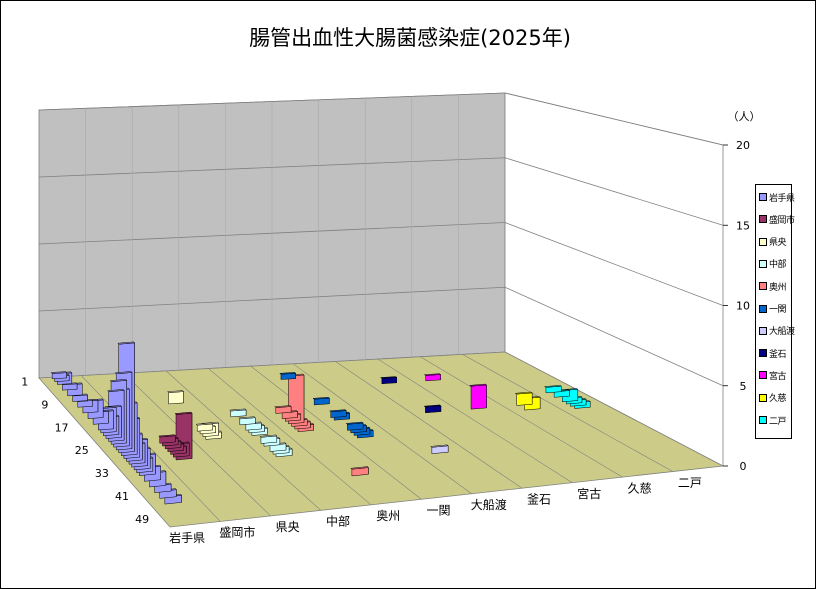 This screenshot has width=816, height=589. Describe the element at coordinates (743, 145) in the screenshot. I see `y-tick-label: 20` at that location.